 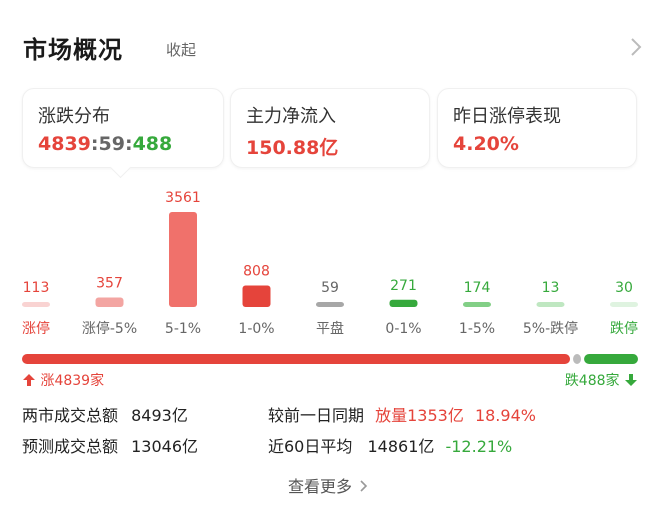 What do you see at coordinates (310, 446) in the screenshot?
I see `turnover-avg-label: 近60日平均` at bounding box center [310, 446].